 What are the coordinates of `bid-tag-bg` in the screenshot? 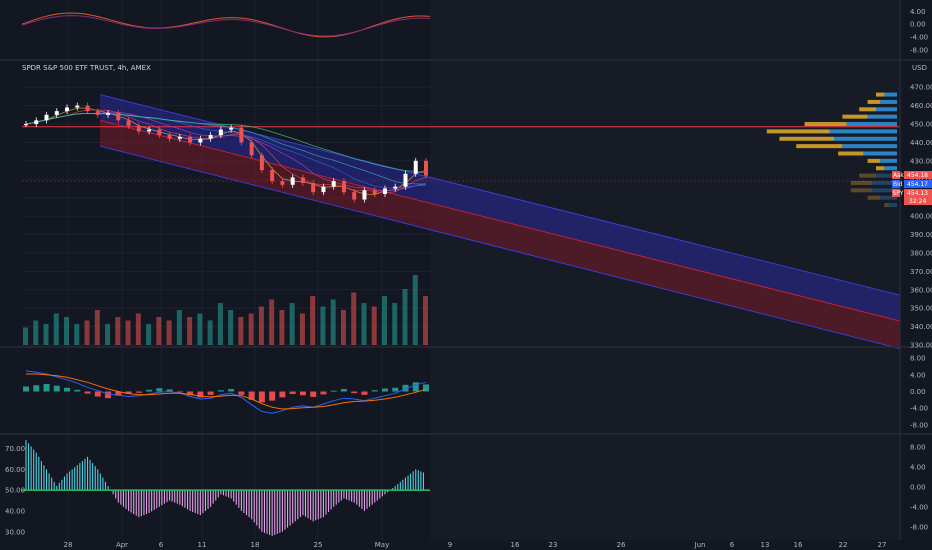 It's located at (896, 184).